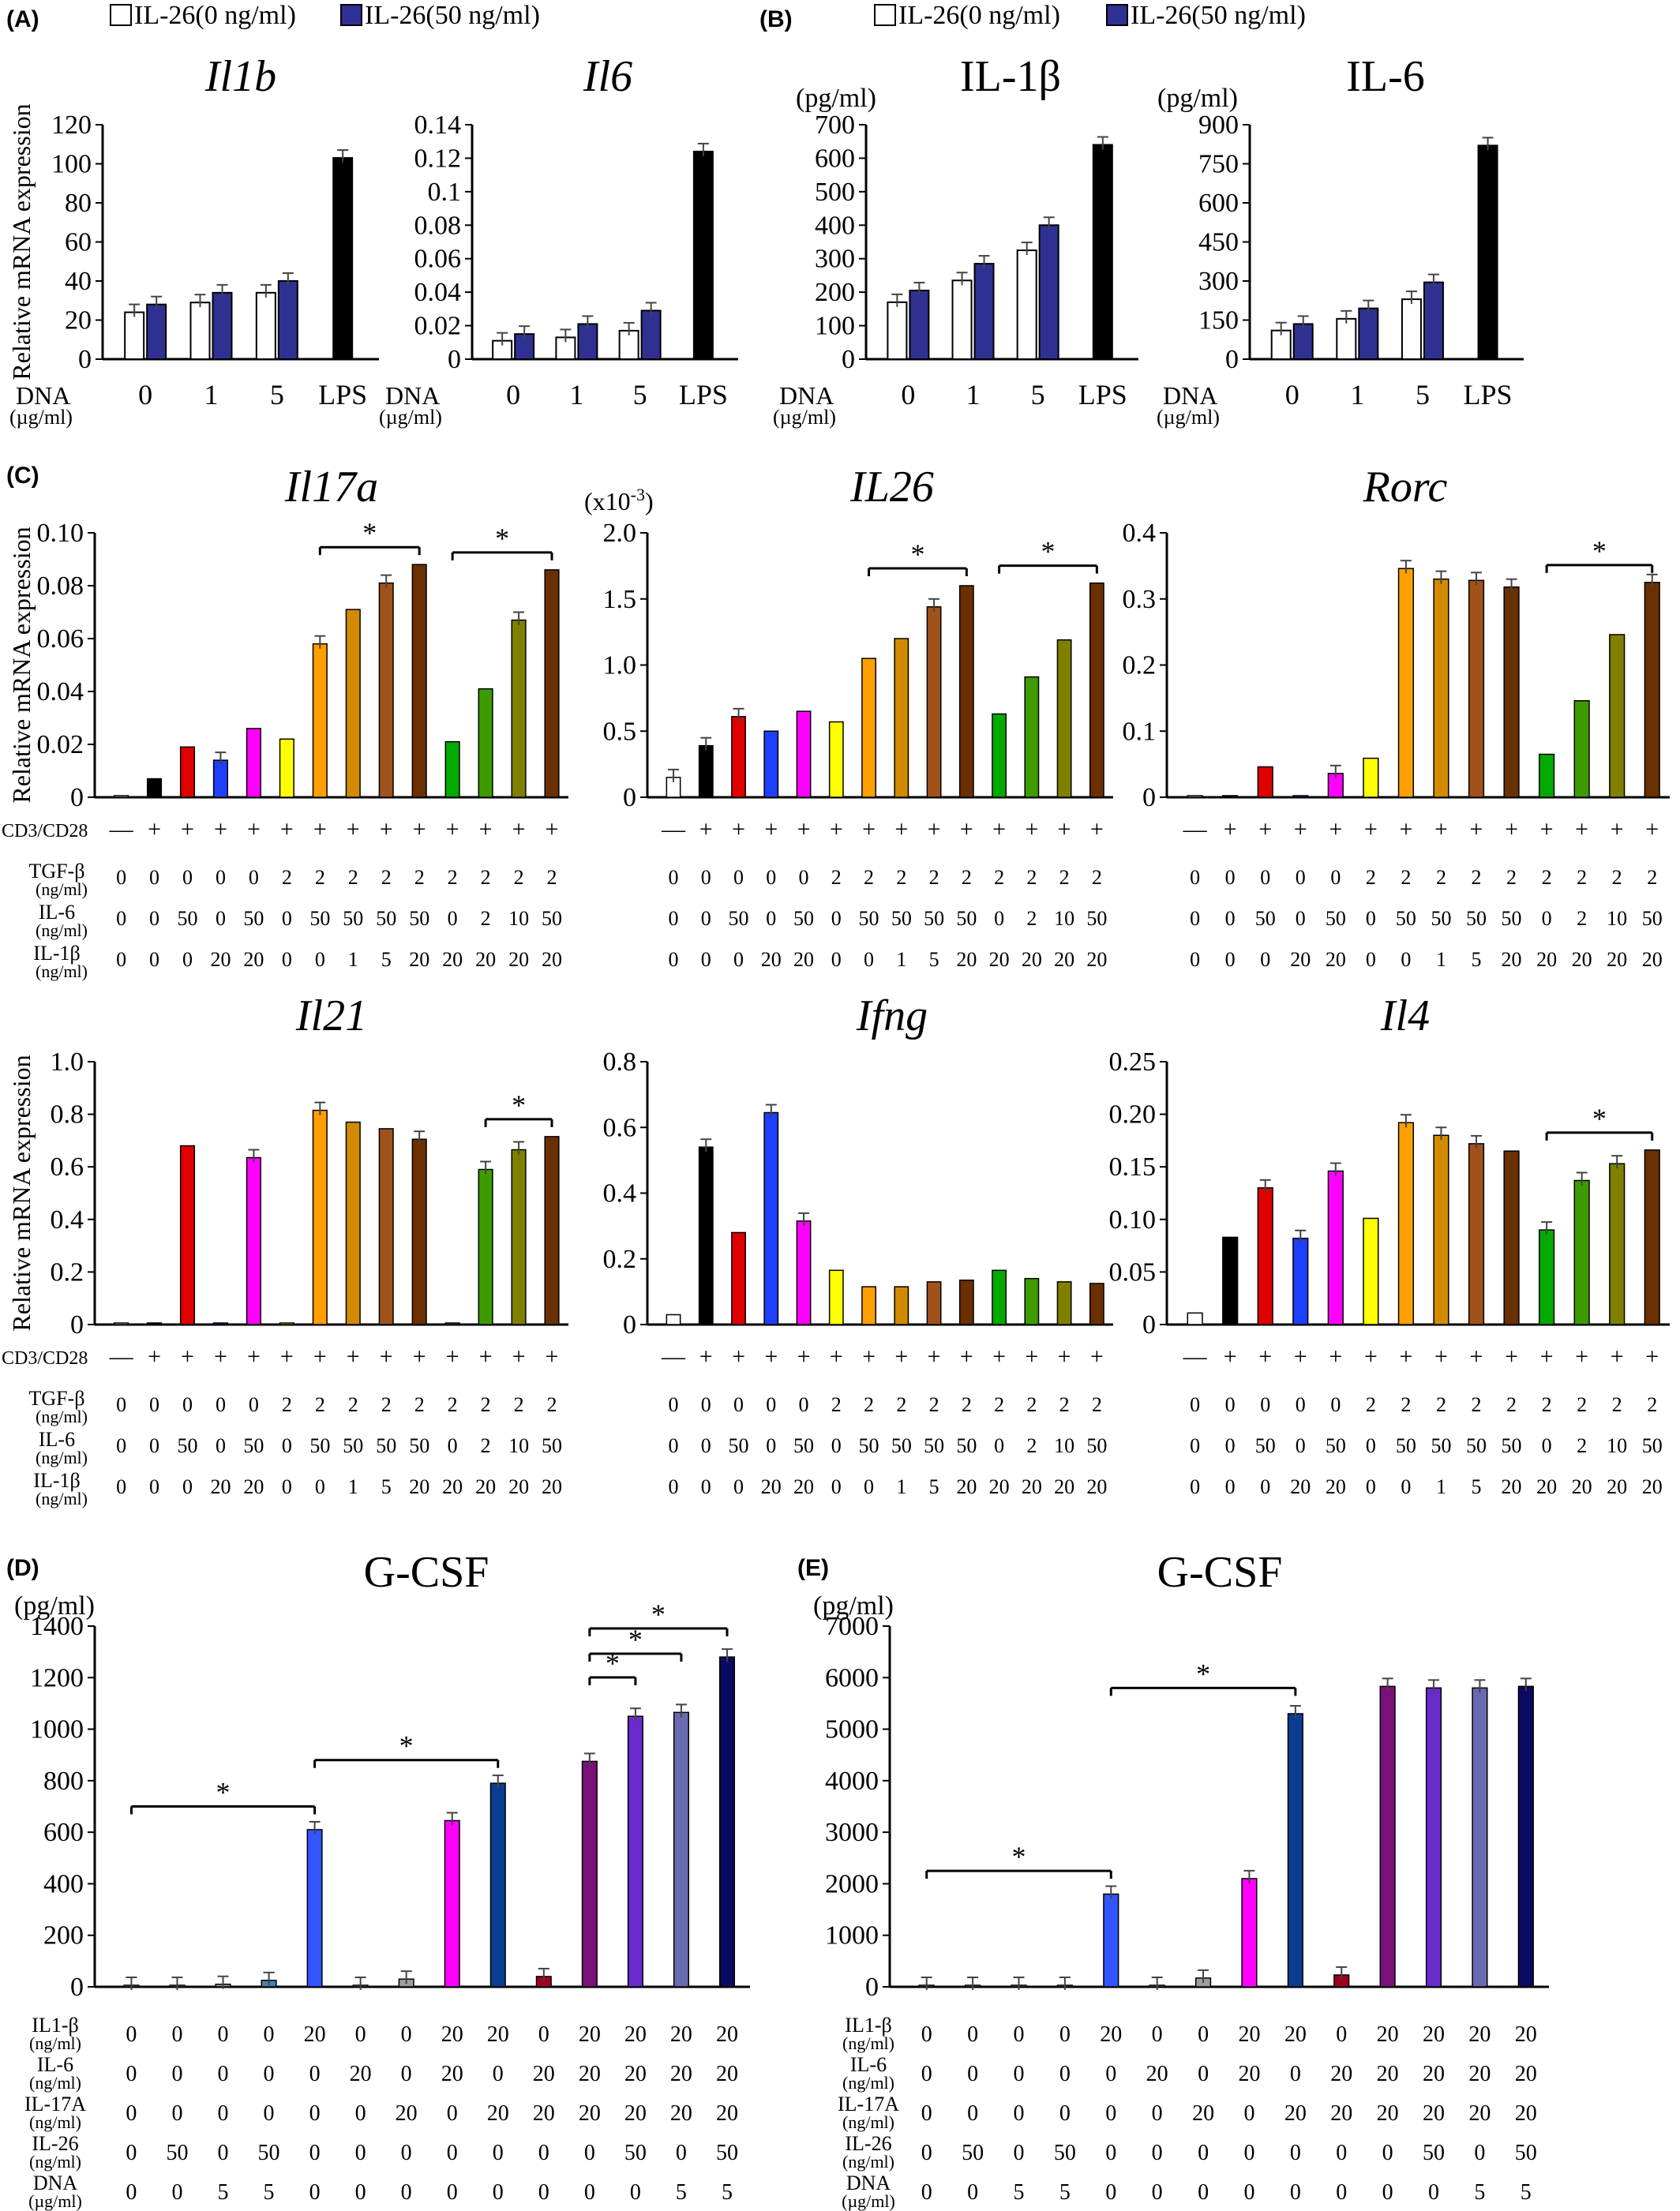 Image resolution: width=1680 pixels, height=2211 pixels. I want to click on row-value-dna: 0, so click(635, 2192).